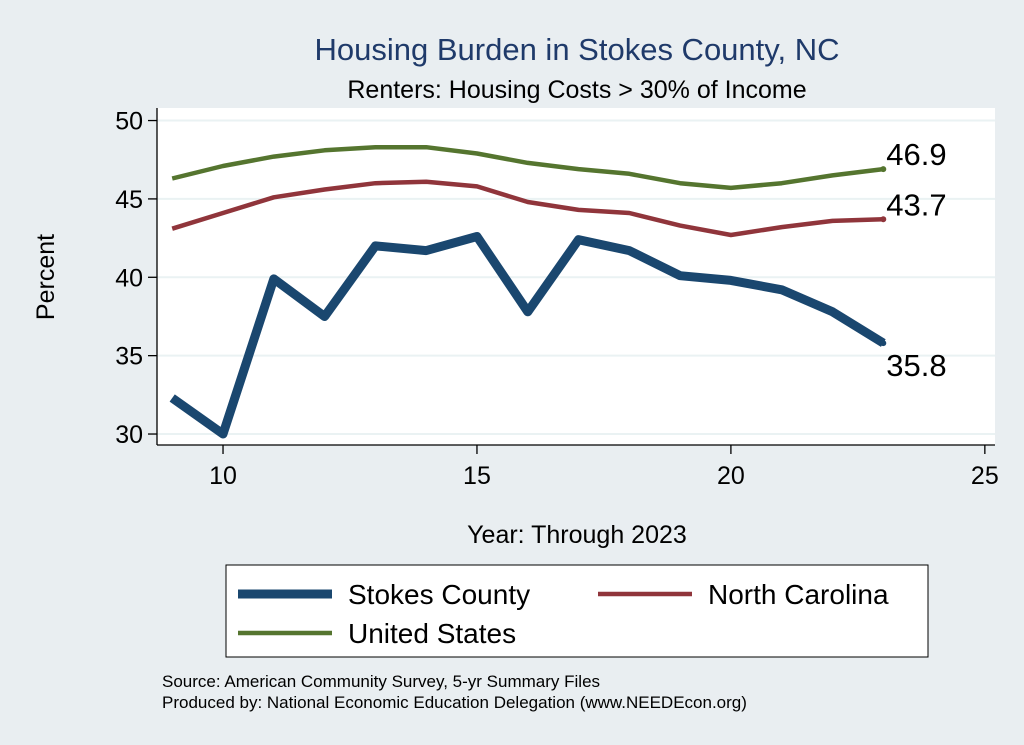 Image resolution: width=1024 pixels, height=745 pixels. I want to click on y-axis-title: Percent, so click(46, 277).